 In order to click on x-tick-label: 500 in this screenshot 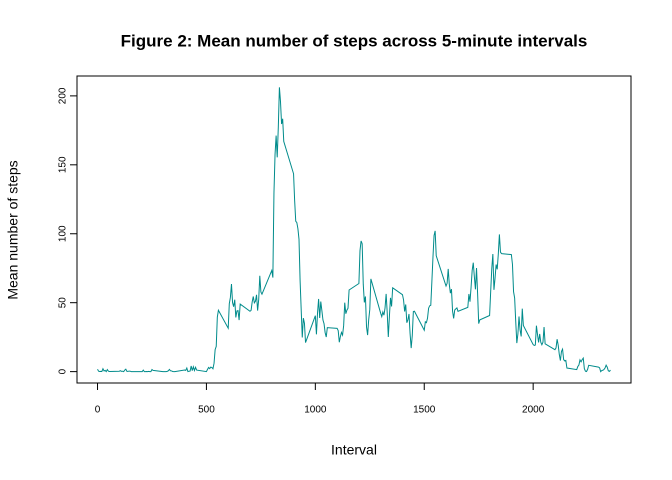, I will do `click(206, 410)`.